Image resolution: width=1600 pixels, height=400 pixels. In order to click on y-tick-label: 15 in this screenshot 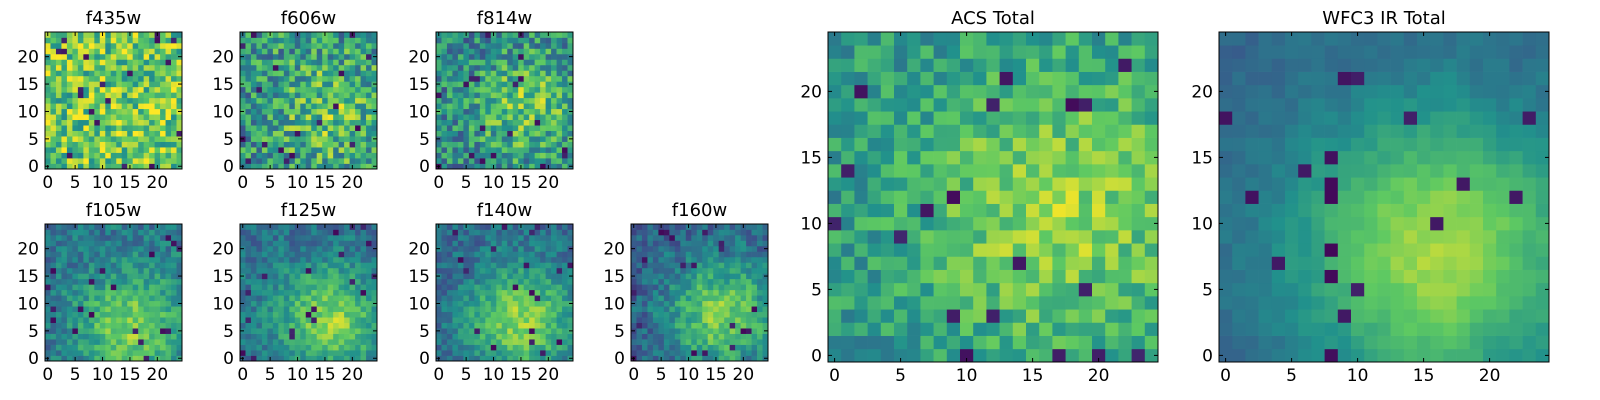, I will do `click(419, 85)`.